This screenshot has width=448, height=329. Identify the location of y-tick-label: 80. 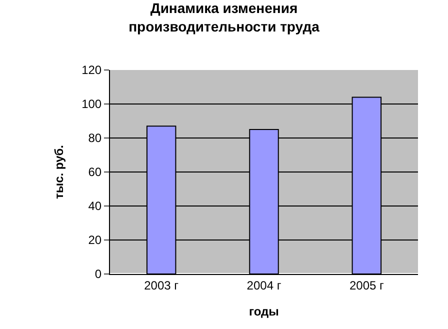
(95, 138).